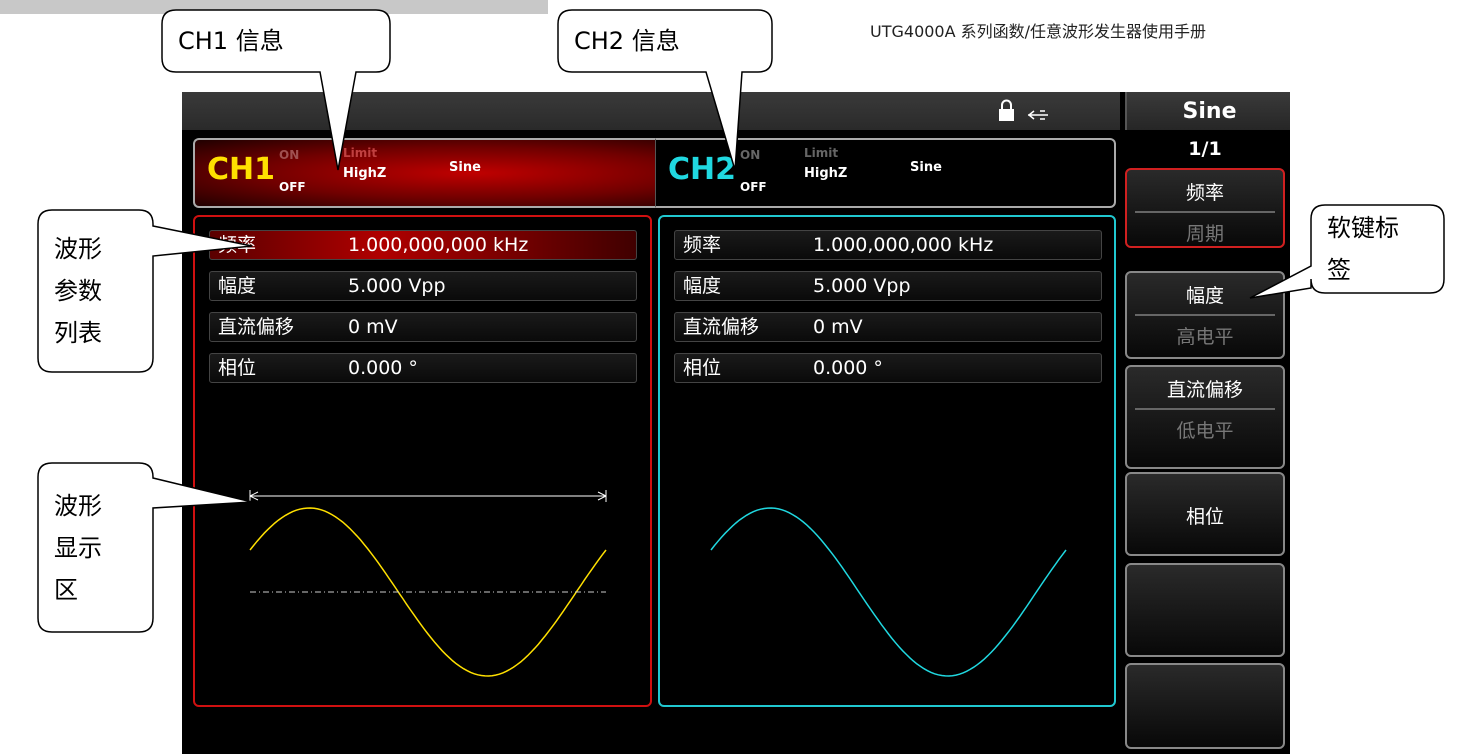 The width and height of the screenshot is (1480, 754). What do you see at coordinates (66, 589) in the screenshot?
I see `callout-line: 区` at bounding box center [66, 589].